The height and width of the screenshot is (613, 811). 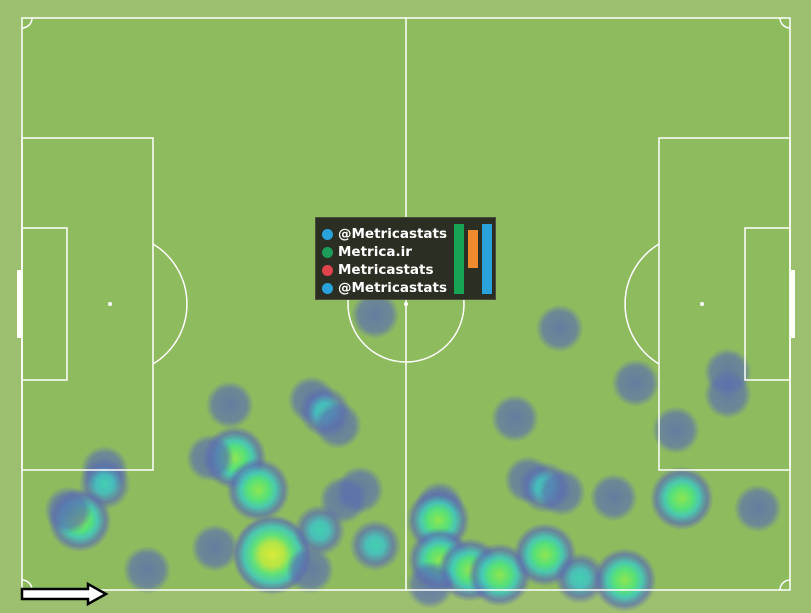 What do you see at coordinates (327, 288) in the screenshot?
I see `twitter-icon` at bounding box center [327, 288].